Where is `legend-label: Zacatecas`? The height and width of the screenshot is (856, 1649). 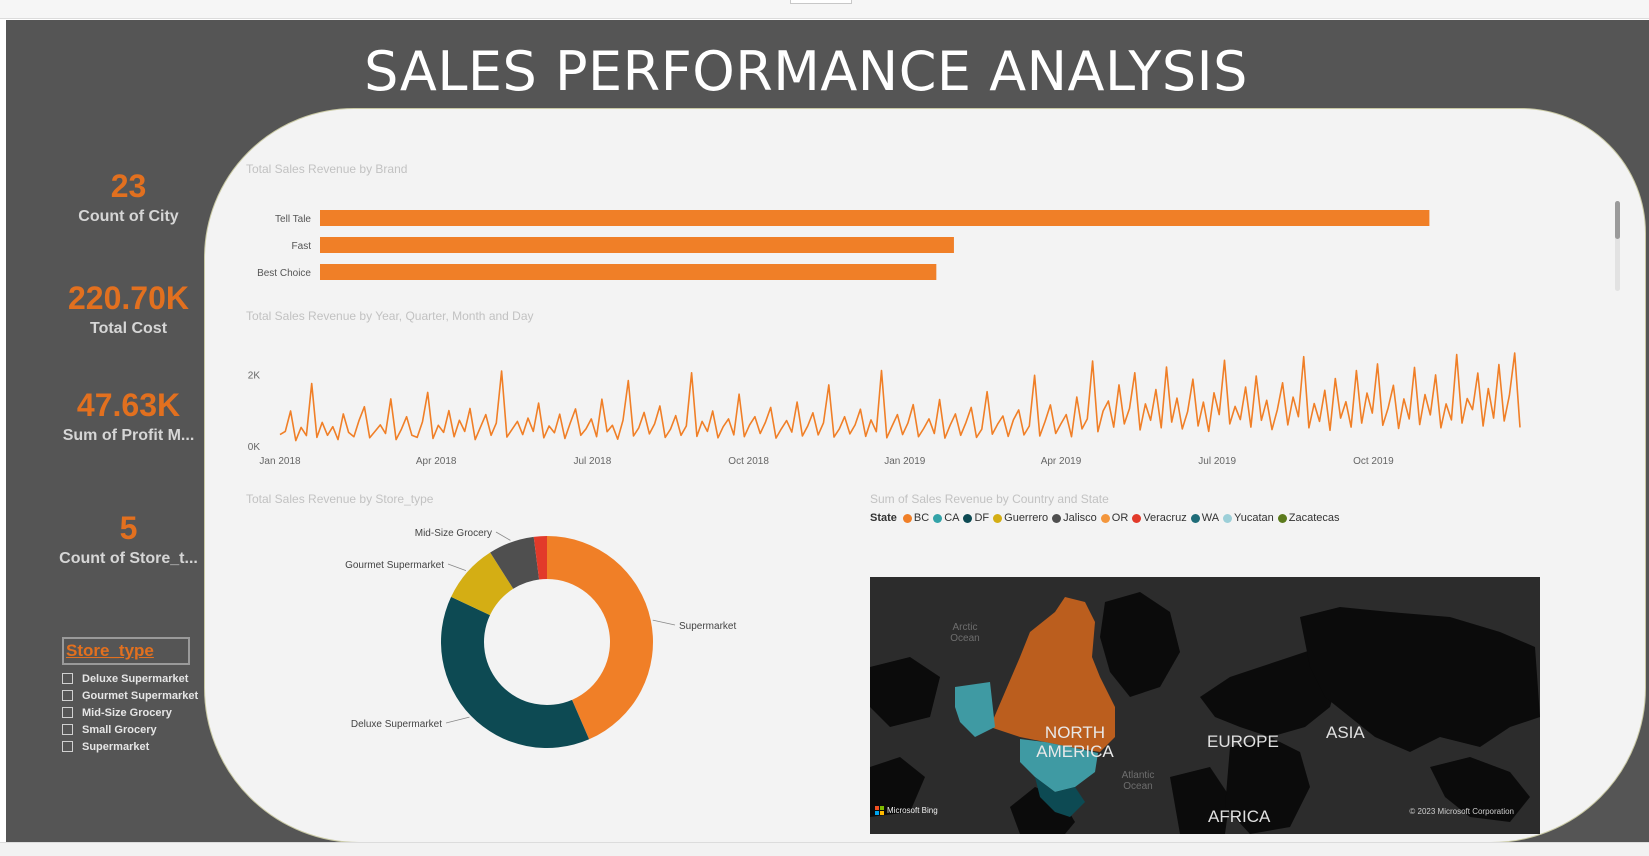 legend-label: Zacatecas is located at coordinates (1314, 518).